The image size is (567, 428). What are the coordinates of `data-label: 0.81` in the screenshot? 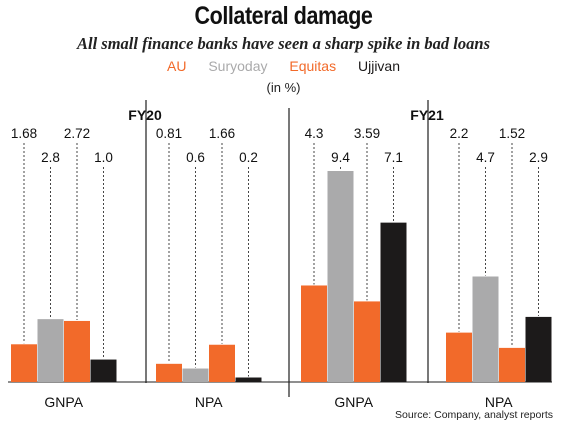 It's located at (169, 133).